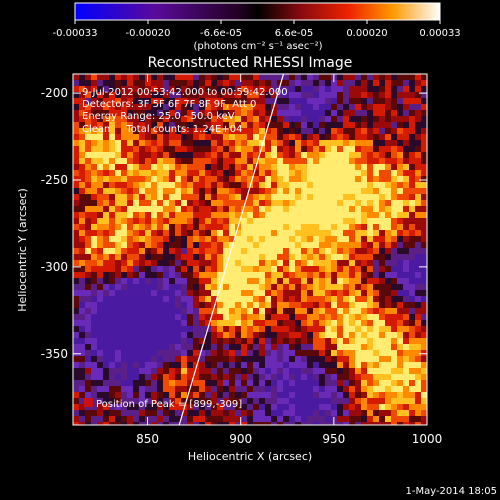  I want to click on info-detectors: Detectors: 3F 5F 6F 7F 8F 9F, Att 0, so click(169, 104).